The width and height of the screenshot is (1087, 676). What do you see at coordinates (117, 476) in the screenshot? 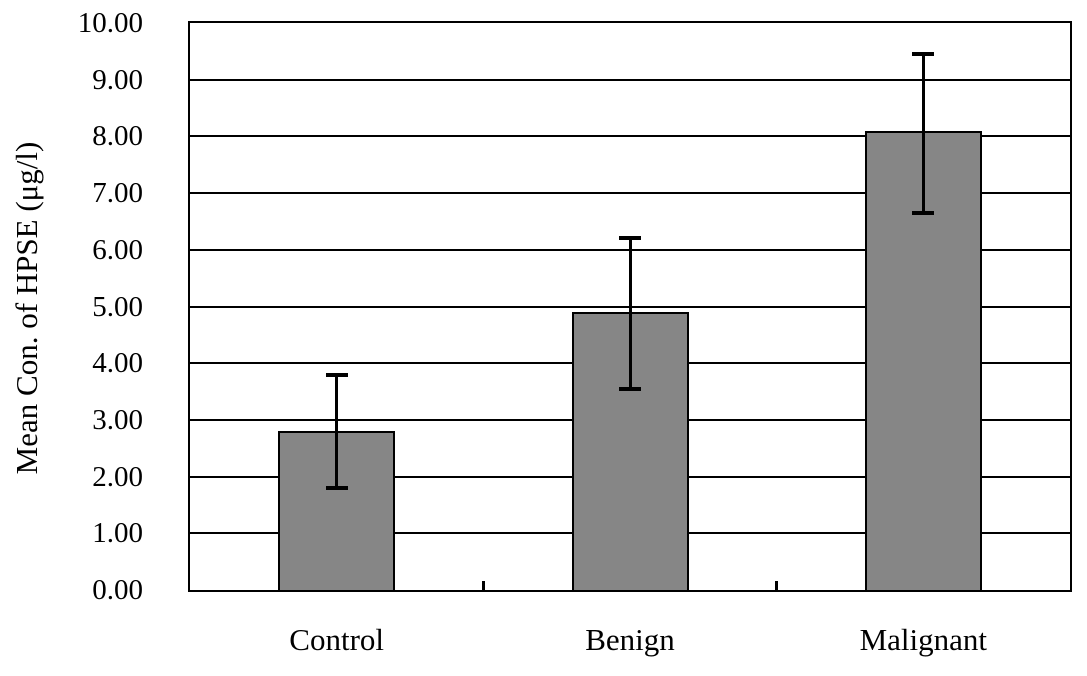
I see `y-tick-label: 2.00` at bounding box center [117, 476].